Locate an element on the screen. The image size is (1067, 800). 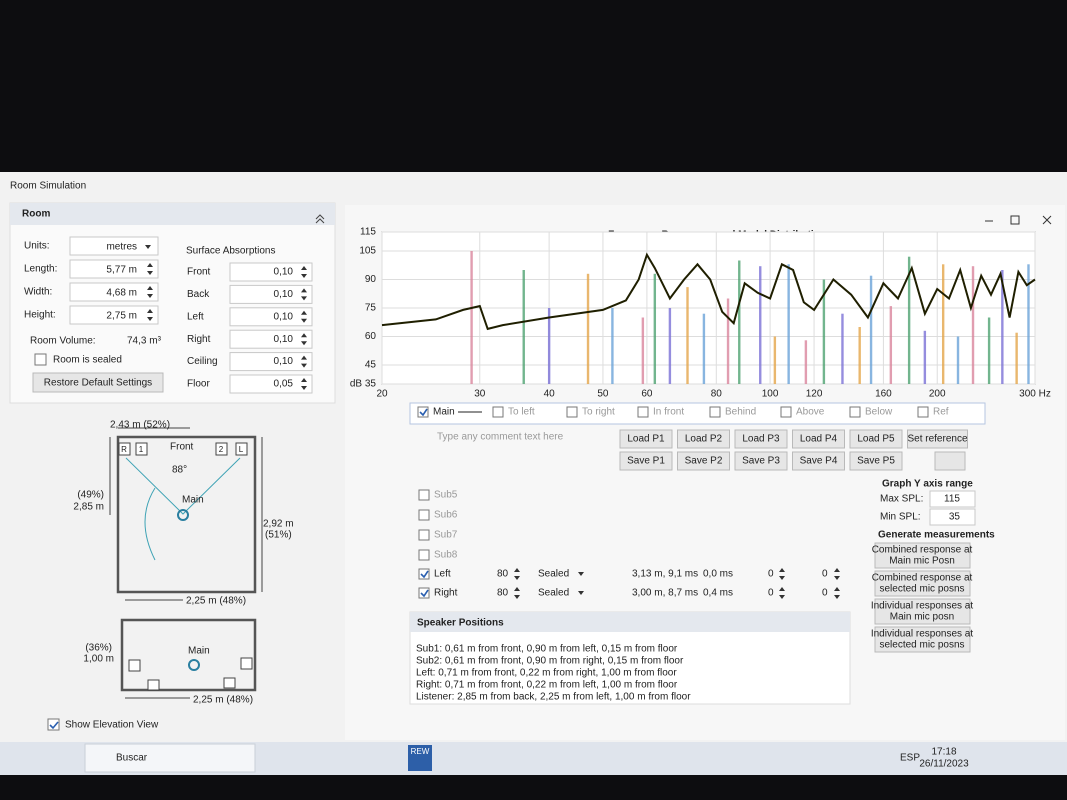
button-label: selected mic posns is located at coordinates (921, 645).